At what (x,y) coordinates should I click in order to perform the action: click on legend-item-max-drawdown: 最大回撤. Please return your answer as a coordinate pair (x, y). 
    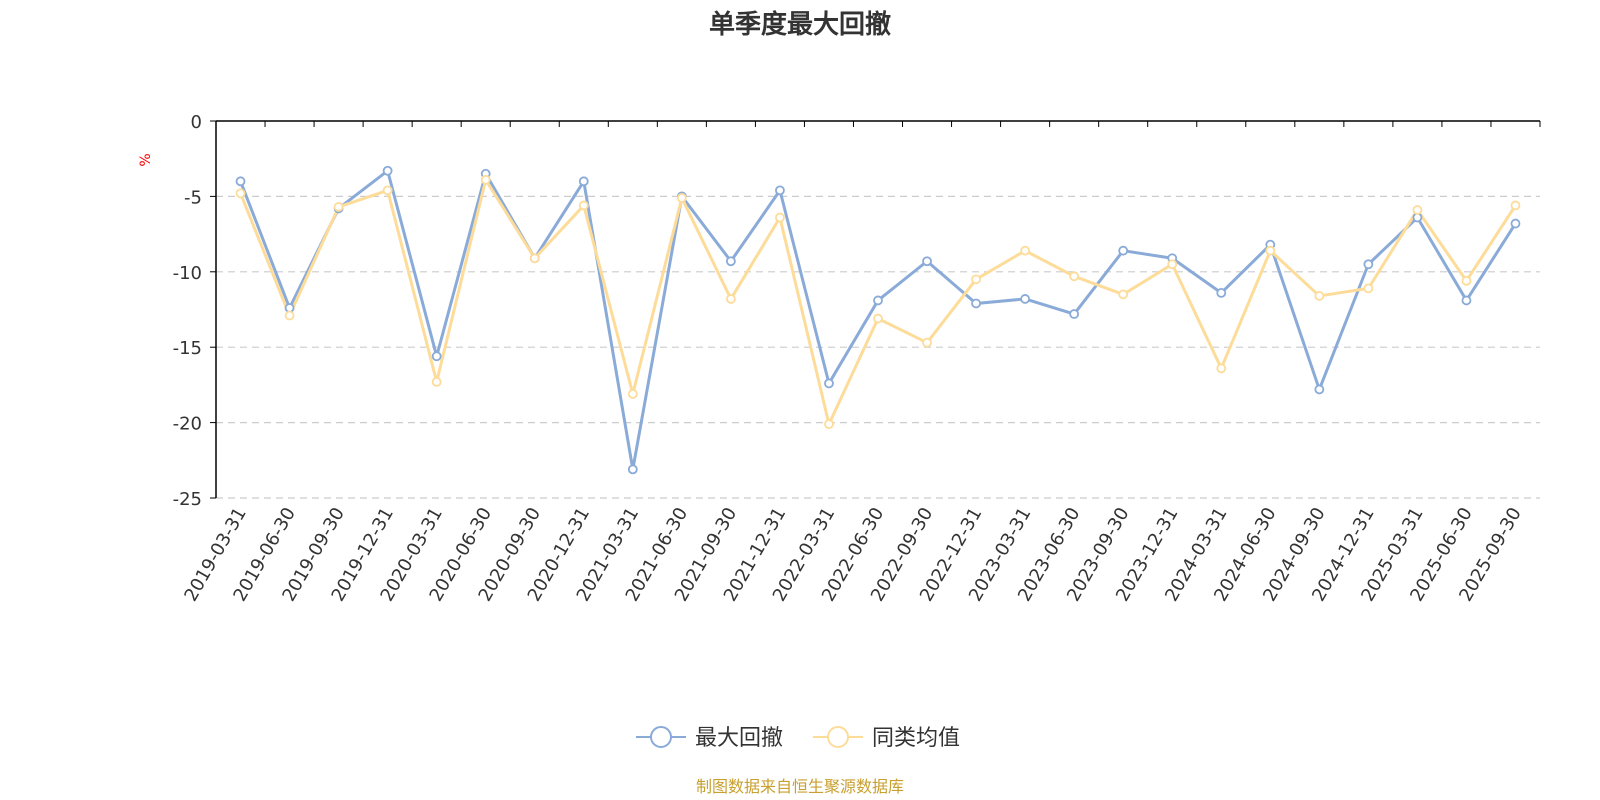
    Looking at the image, I should click on (709, 738).